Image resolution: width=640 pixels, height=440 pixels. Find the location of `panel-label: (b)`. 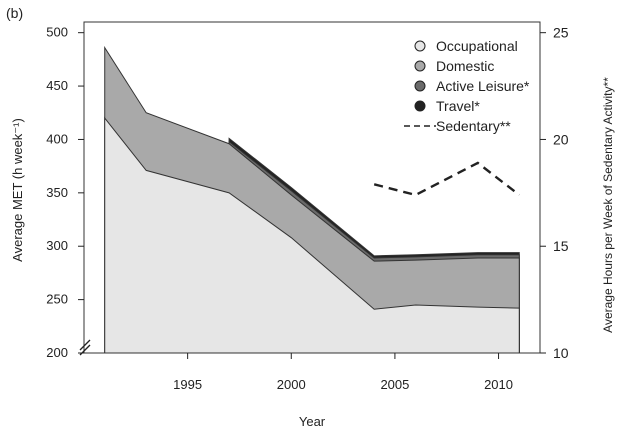

panel-label: (b) is located at coordinates (14, 13).